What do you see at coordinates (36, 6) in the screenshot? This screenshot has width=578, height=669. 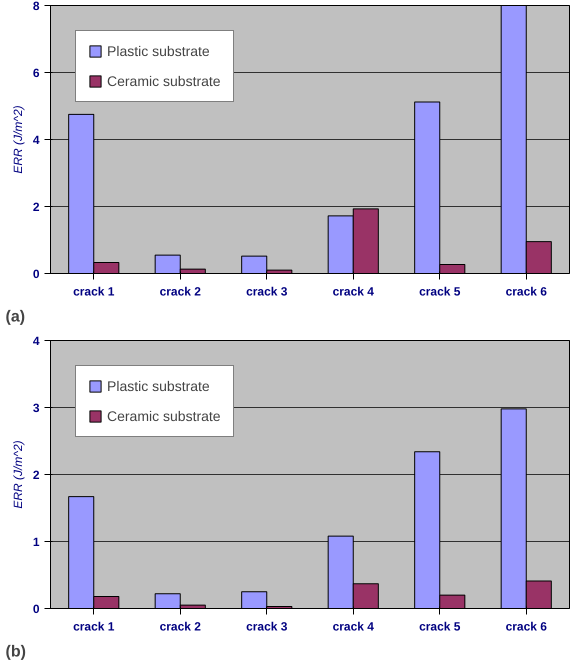 I see `y-tick-label: 8` at bounding box center [36, 6].